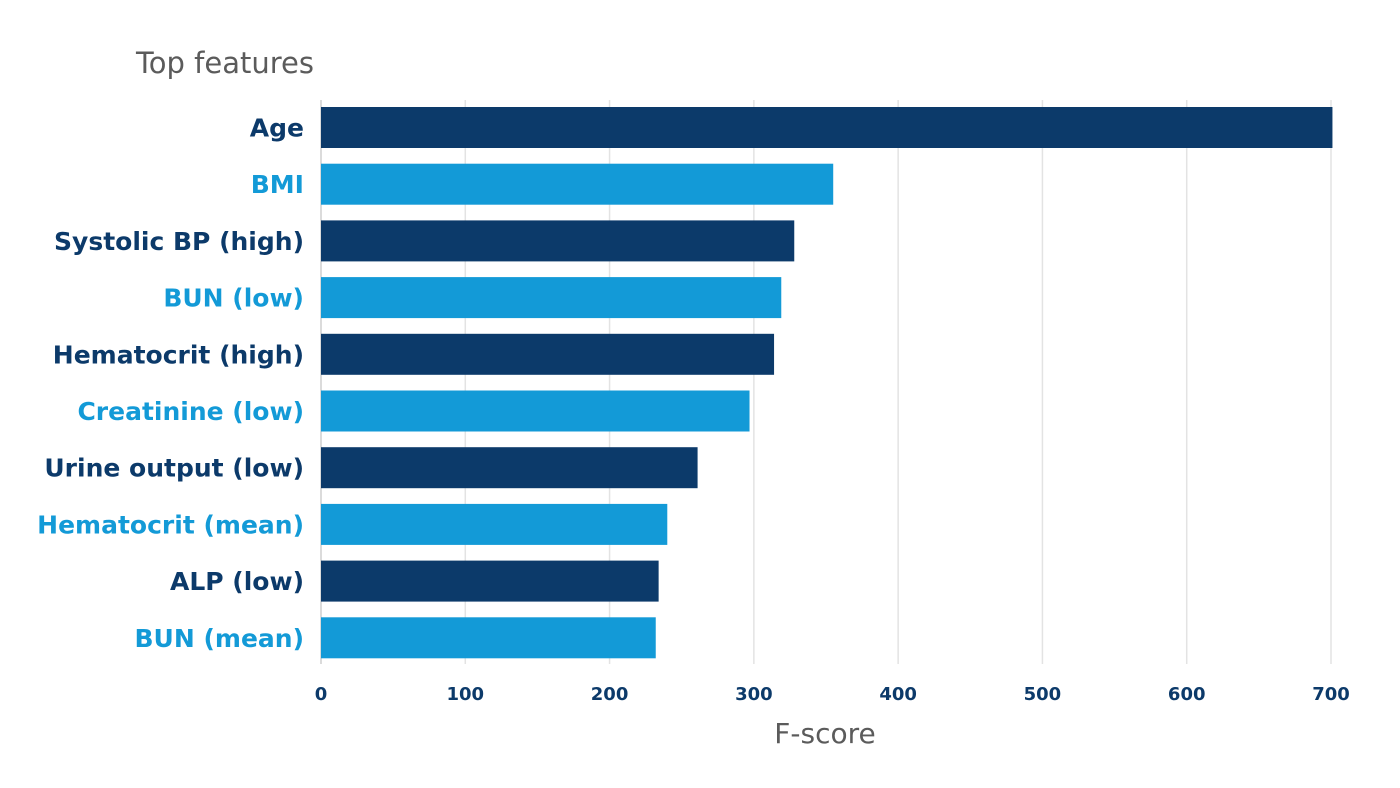 This screenshot has width=1400, height=788. Describe the element at coordinates (321, 694) in the screenshot. I see `x-tick-label-0: 0` at that location.